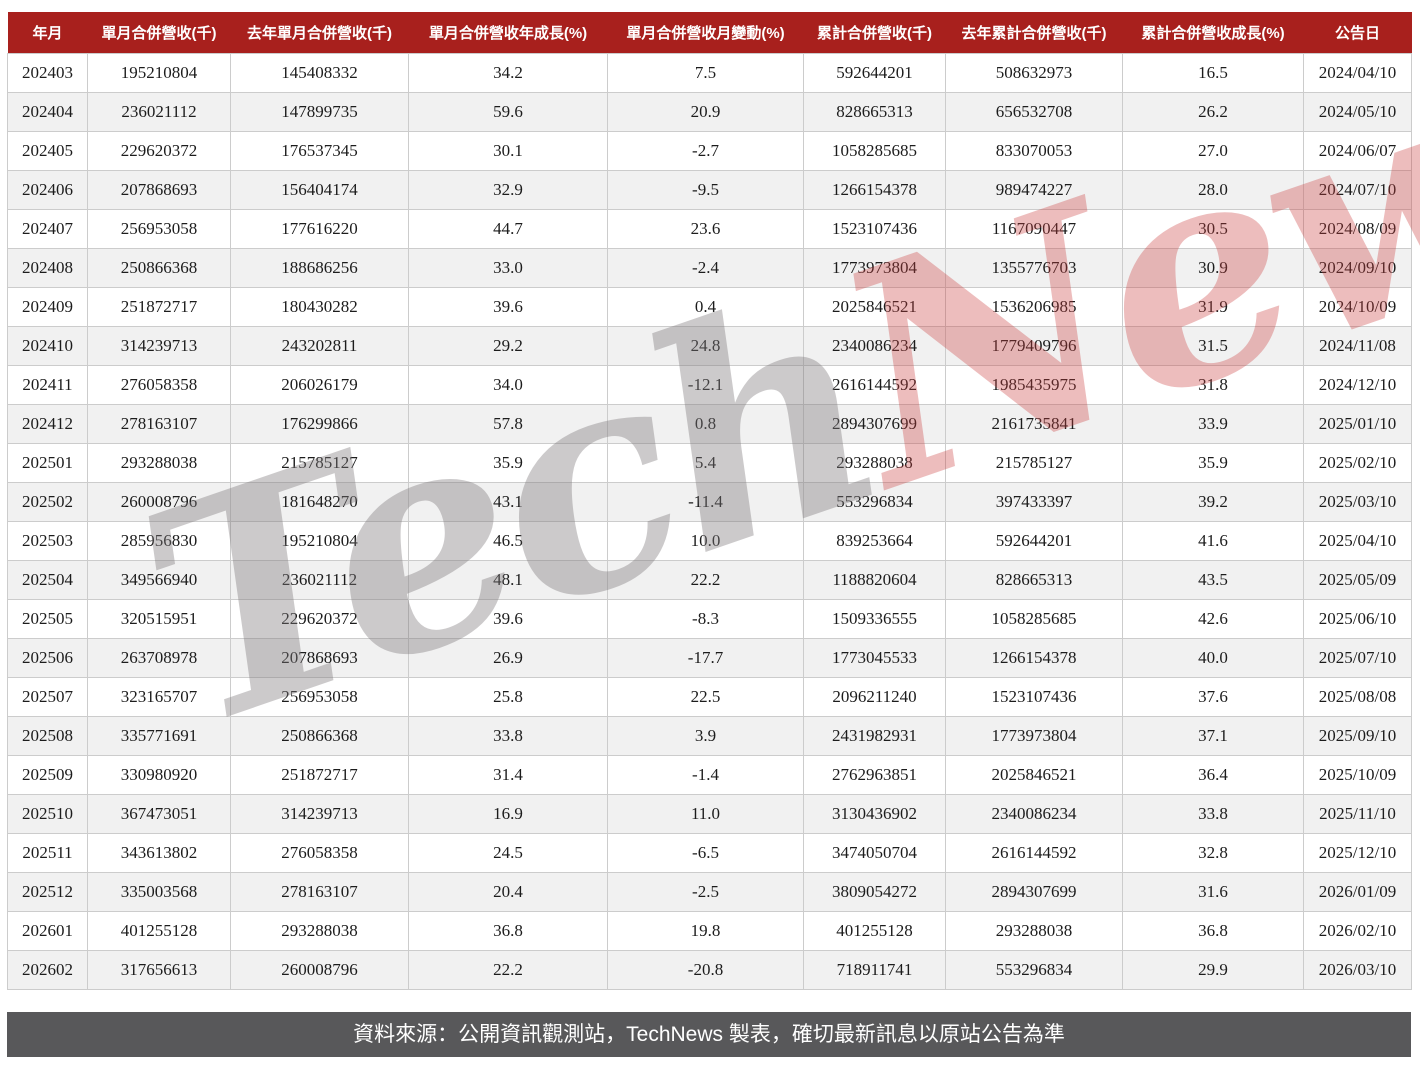  I want to click on table-cell: 20.9, so click(705, 111).